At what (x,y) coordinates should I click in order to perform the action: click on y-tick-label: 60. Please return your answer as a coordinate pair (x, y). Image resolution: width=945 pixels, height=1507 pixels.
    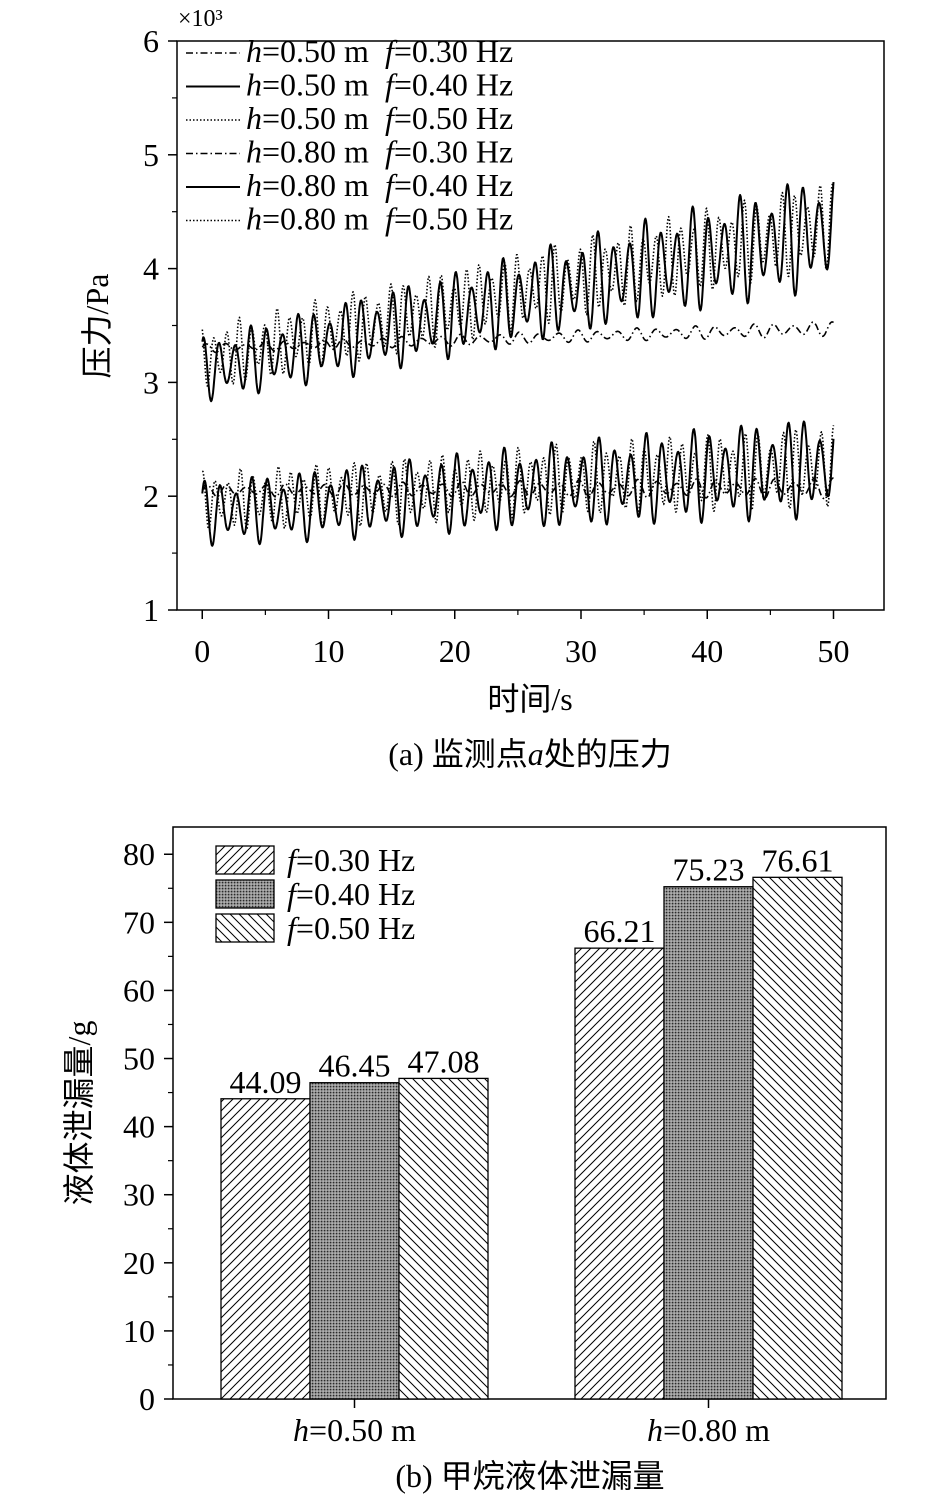
    Looking at the image, I should click on (139, 990).